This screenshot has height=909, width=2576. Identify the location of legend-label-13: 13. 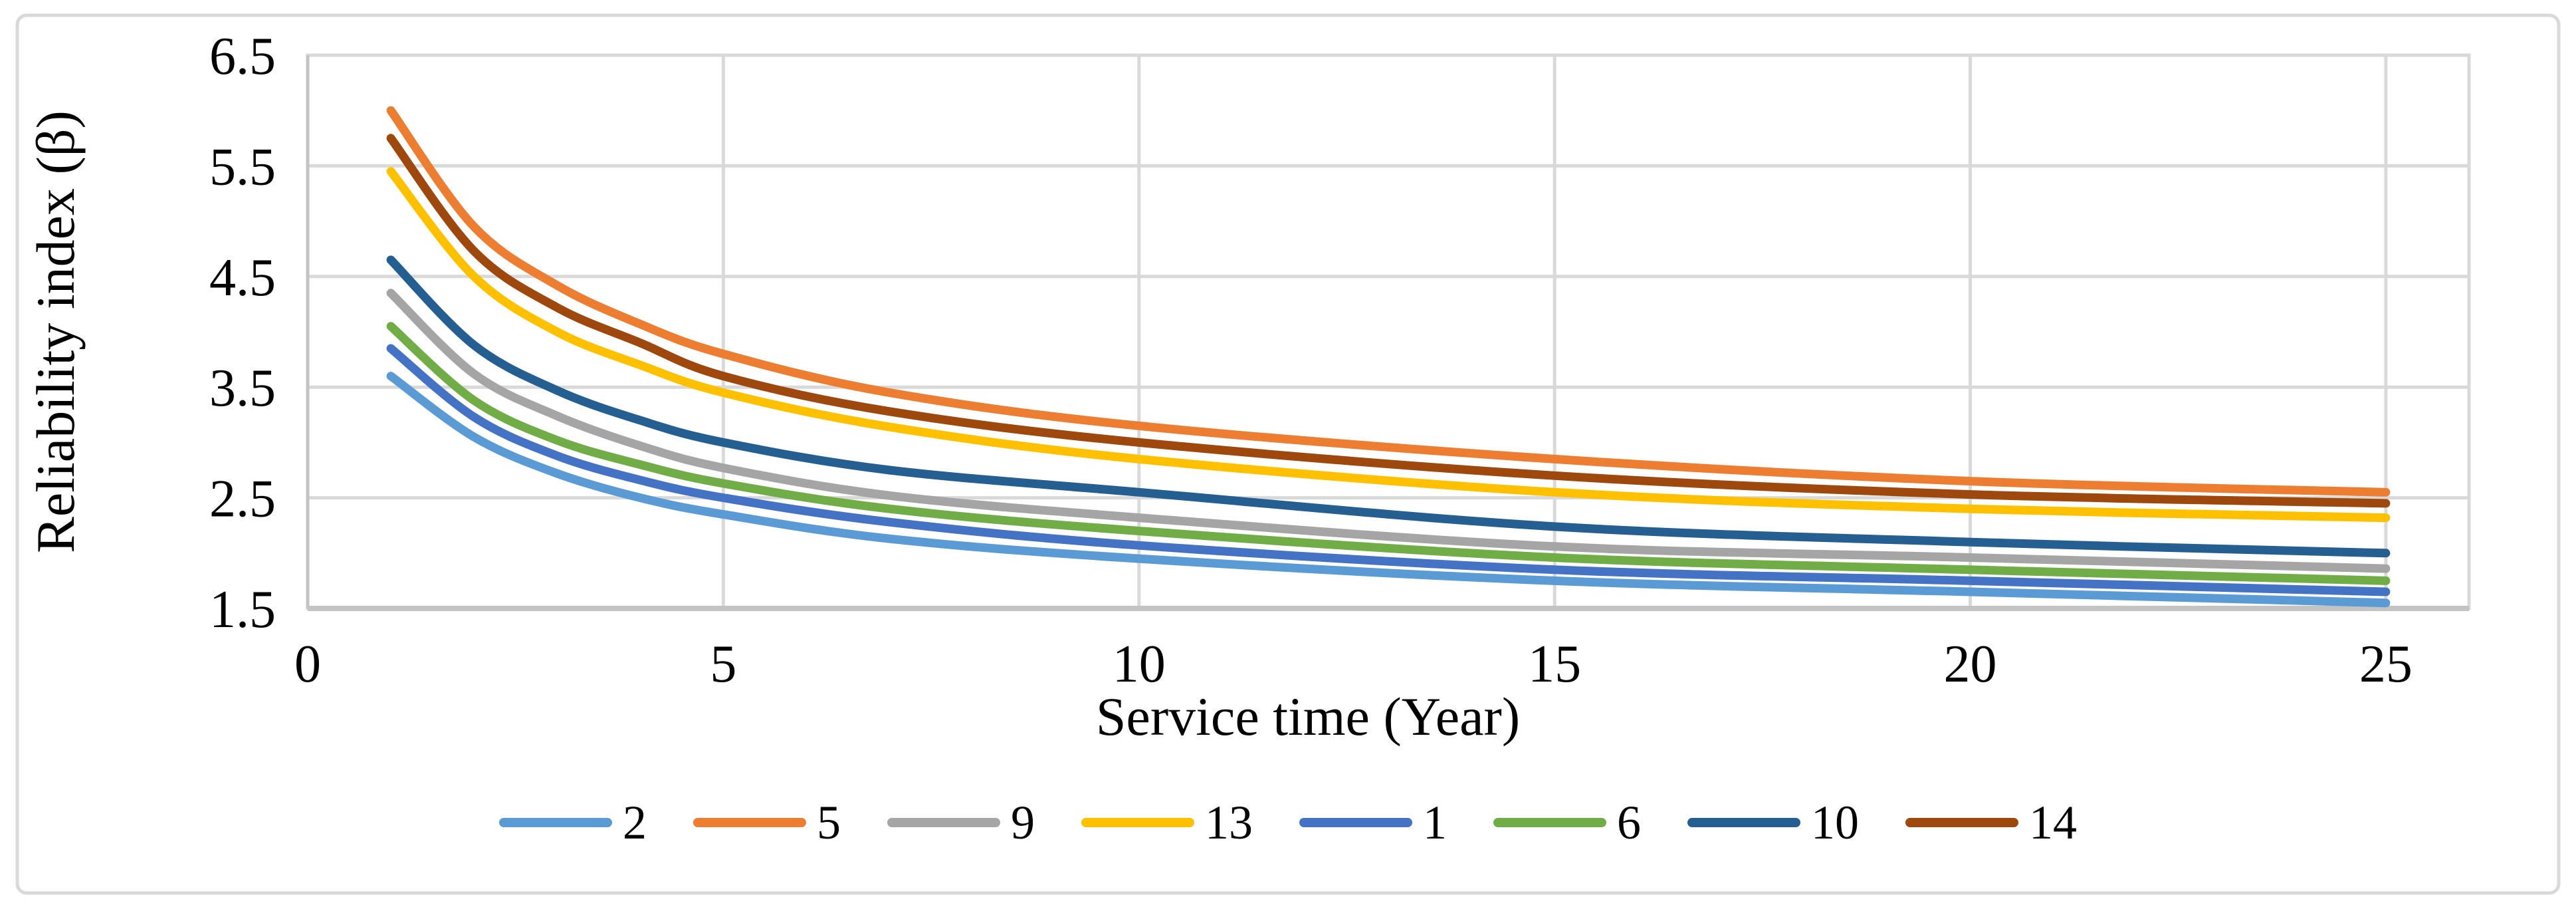
(1229, 822).